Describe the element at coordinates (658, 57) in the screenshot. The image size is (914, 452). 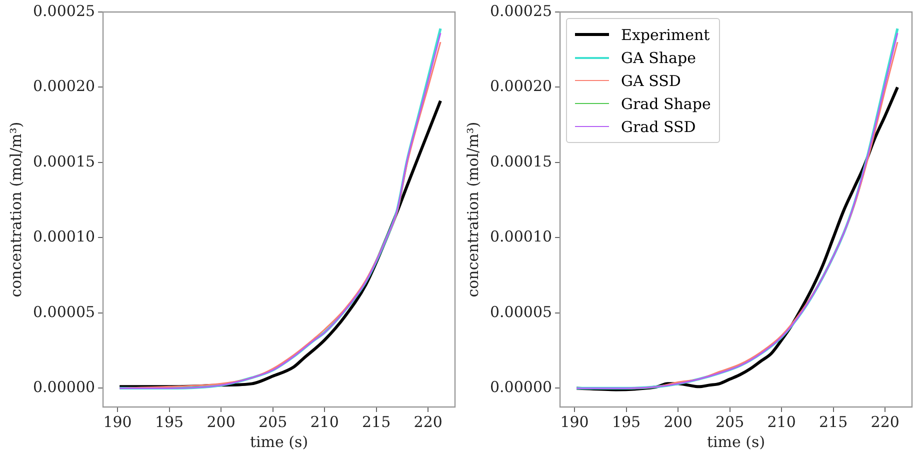
I see `legend-label: GA Shape` at that location.